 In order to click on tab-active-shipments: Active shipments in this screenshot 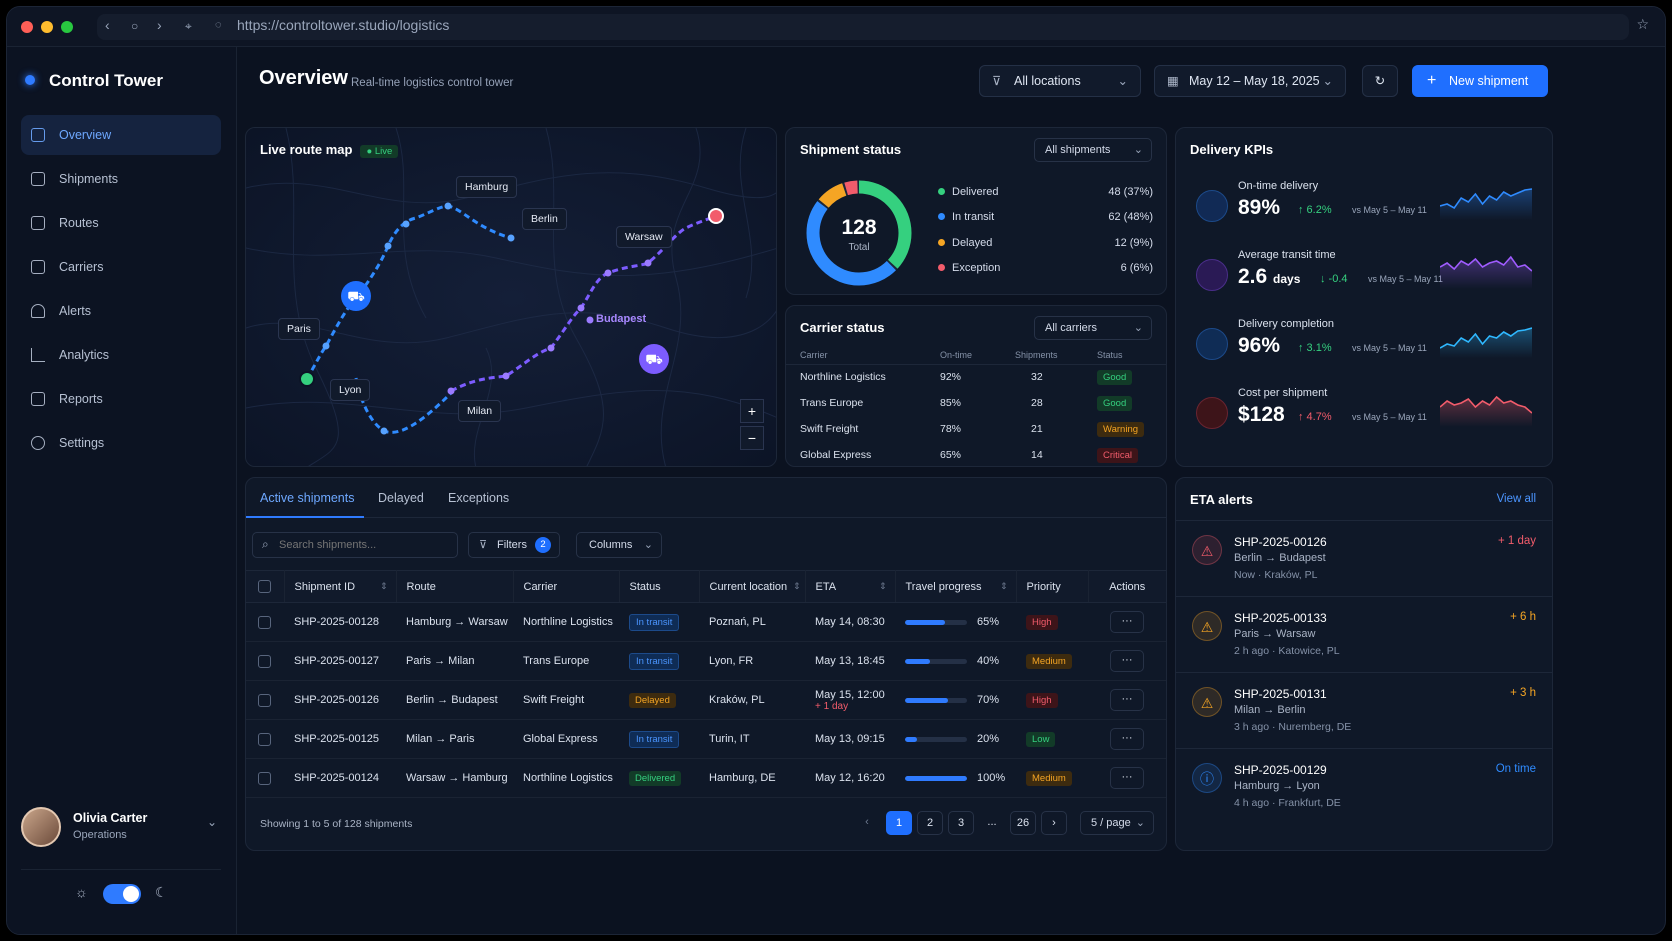, I will do `click(307, 498)`.